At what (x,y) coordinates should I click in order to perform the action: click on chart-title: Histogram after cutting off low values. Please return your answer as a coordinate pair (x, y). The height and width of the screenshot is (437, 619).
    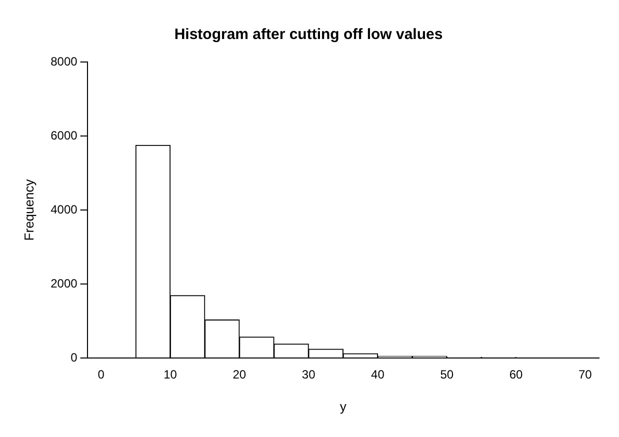
    Looking at the image, I should click on (308, 35).